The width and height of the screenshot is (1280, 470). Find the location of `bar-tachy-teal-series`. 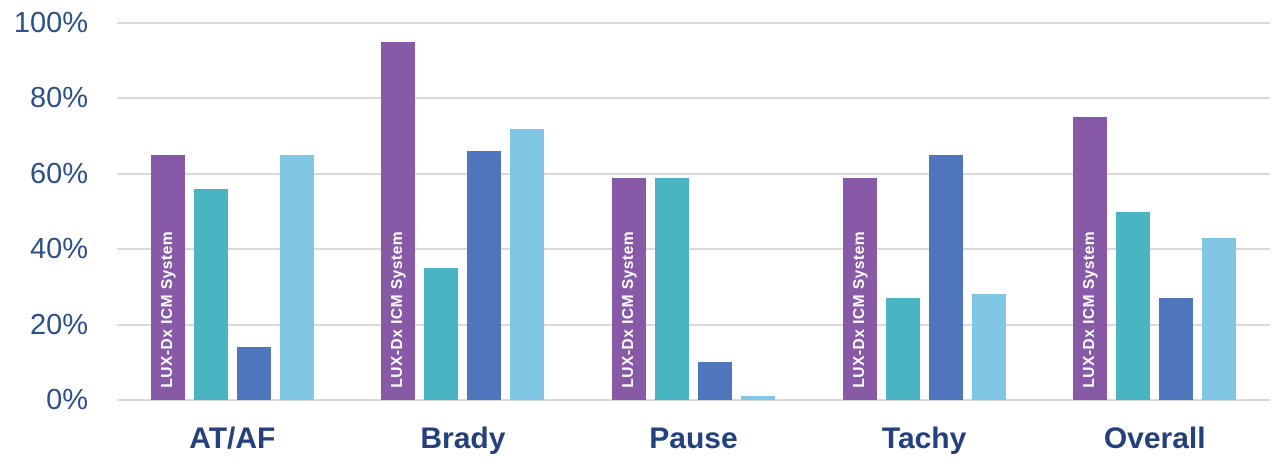

bar-tachy-teal-series is located at coordinates (902, 349).